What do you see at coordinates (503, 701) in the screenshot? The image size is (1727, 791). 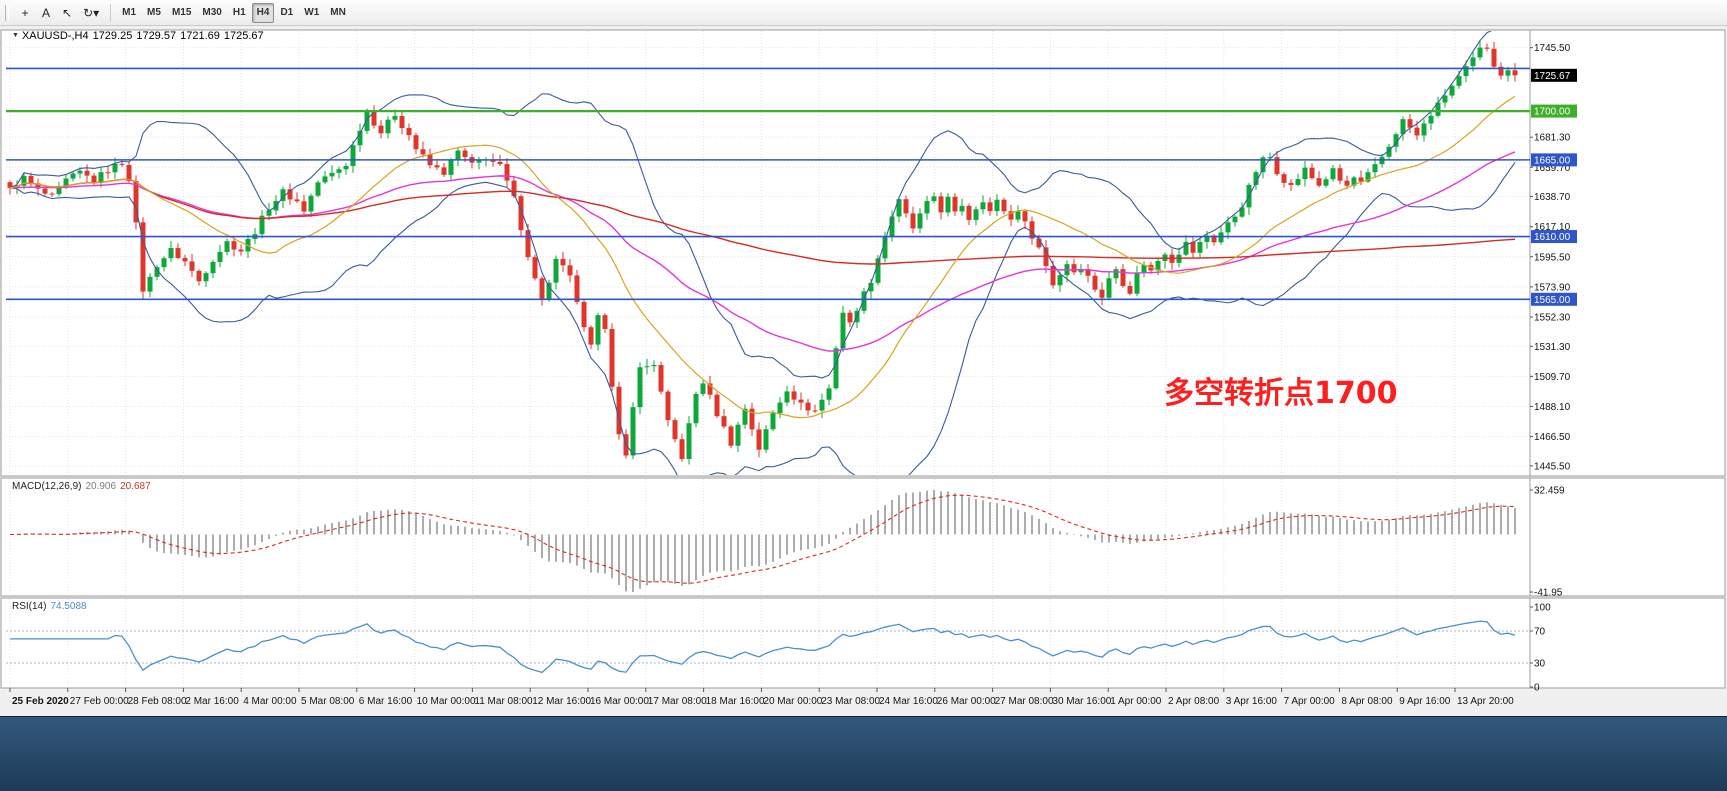 I see `svg-text: 11 Mar 08:00` at bounding box center [503, 701].